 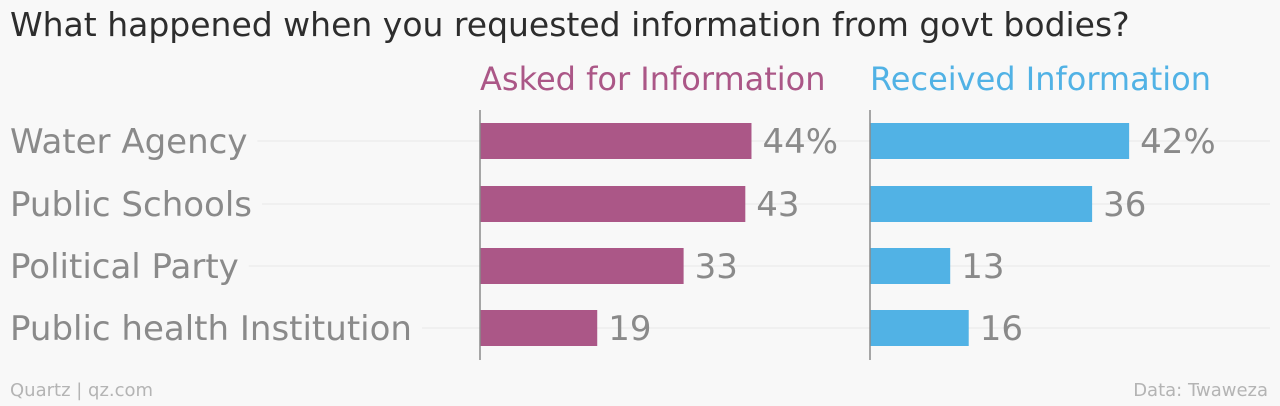 I want to click on panel-title-asked-for-information: Asked for Information, so click(x=653, y=79).